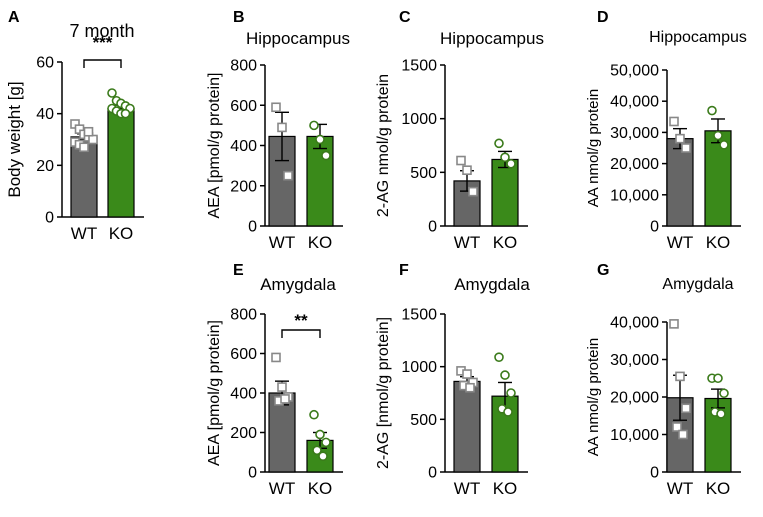 The height and width of the screenshot is (517, 763). I want to click on significance-label: **, so click(301, 320).